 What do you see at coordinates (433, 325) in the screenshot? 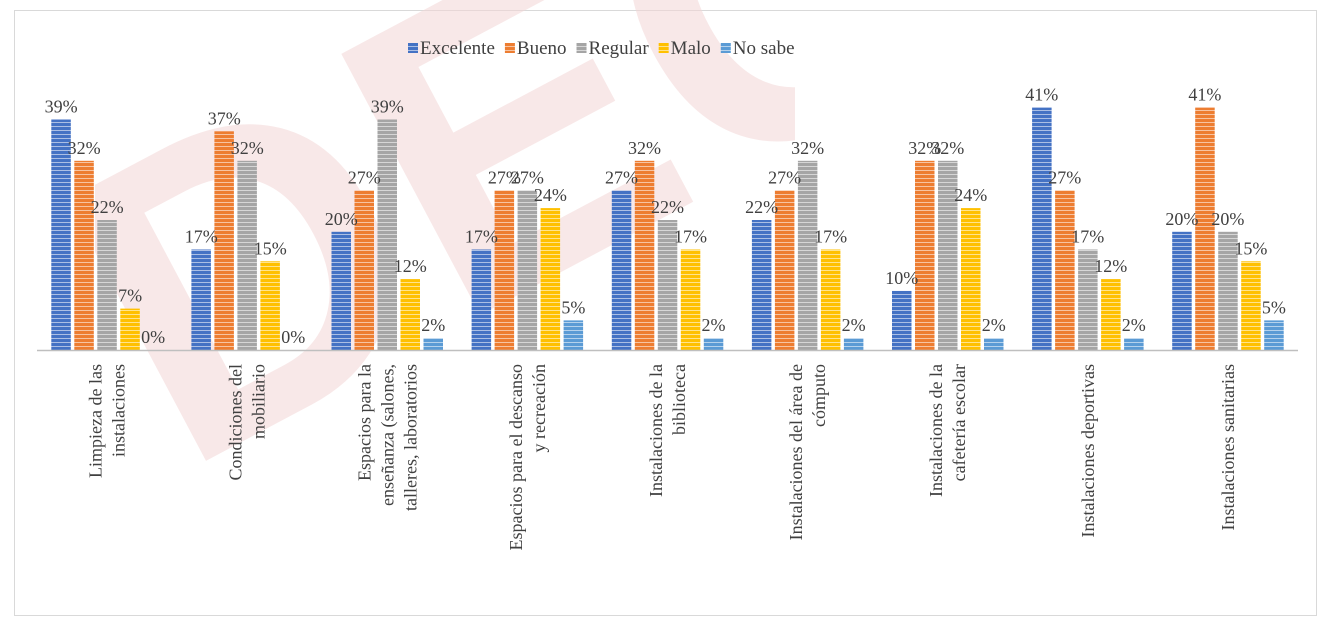
I see `data-label-no-sabe-3: 2%` at bounding box center [433, 325].